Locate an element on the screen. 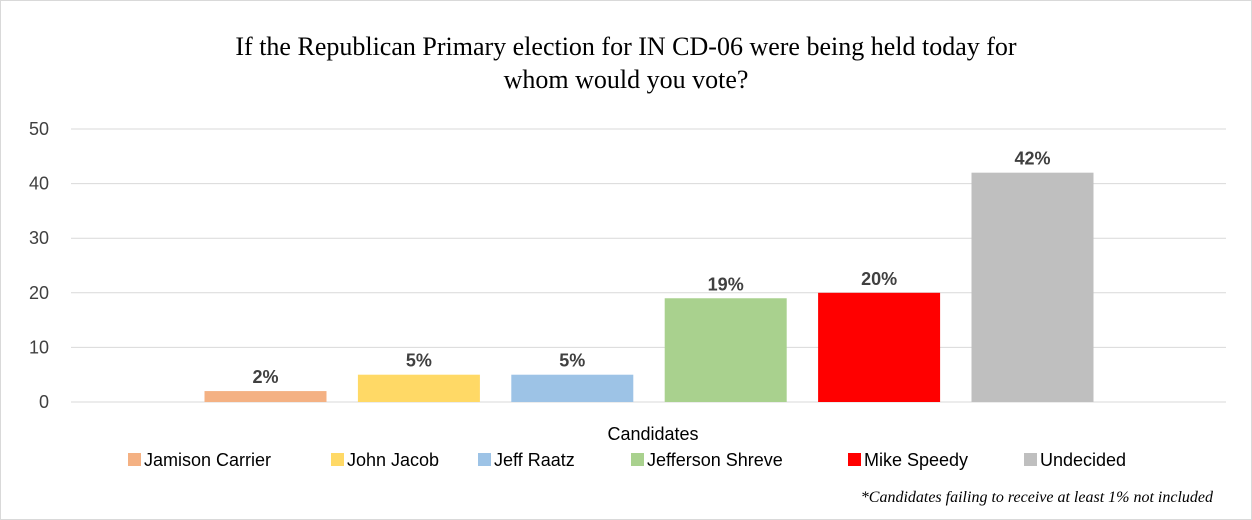  y-tick-label: 50 is located at coordinates (39, 129).